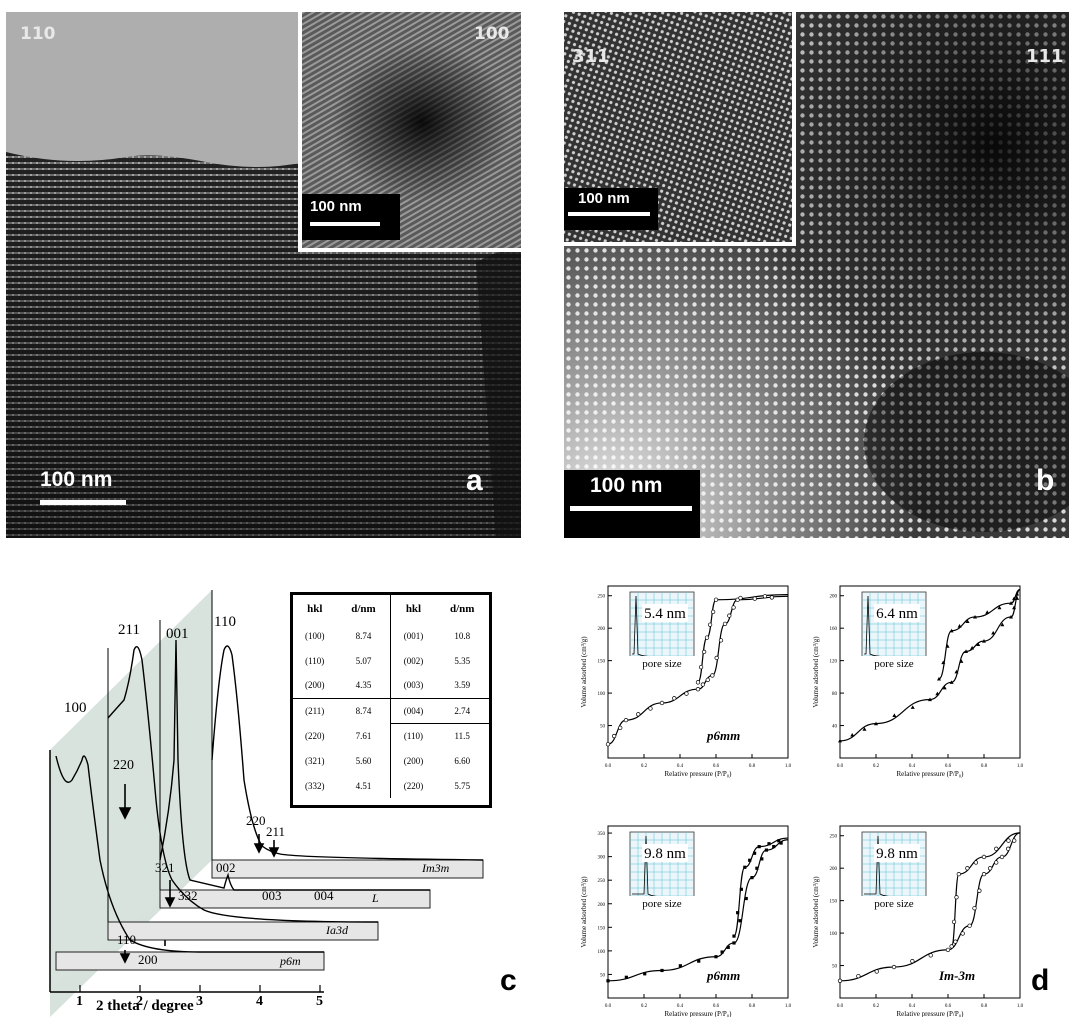  What do you see at coordinates (129, 630) in the screenshot?
I see `peak-label: 211` at bounding box center [129, 630].